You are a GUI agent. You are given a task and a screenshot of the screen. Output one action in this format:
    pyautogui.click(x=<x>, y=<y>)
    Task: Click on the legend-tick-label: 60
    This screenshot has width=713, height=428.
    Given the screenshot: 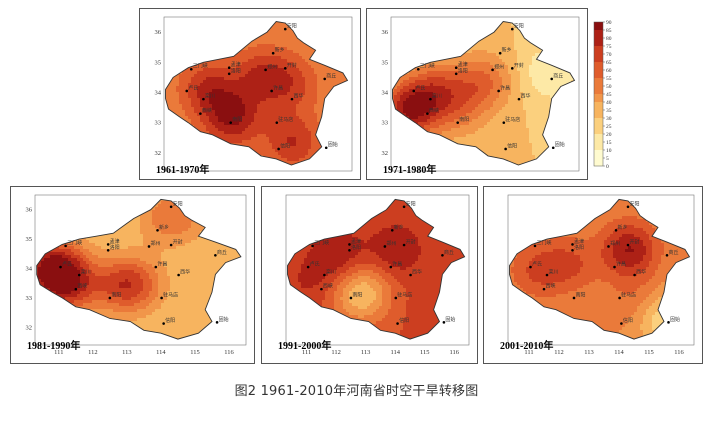 What is the action you would take?
    pyautogui.click(x=609, y=71)
    